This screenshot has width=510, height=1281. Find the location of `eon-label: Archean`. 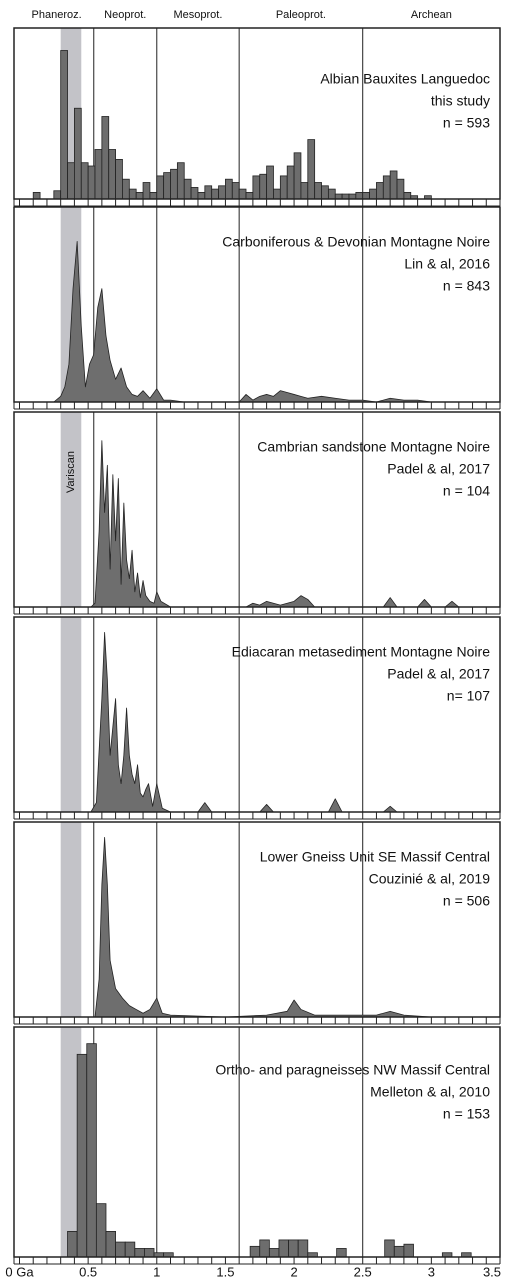

eon-label: Archean is located at coordinates (431, 15).